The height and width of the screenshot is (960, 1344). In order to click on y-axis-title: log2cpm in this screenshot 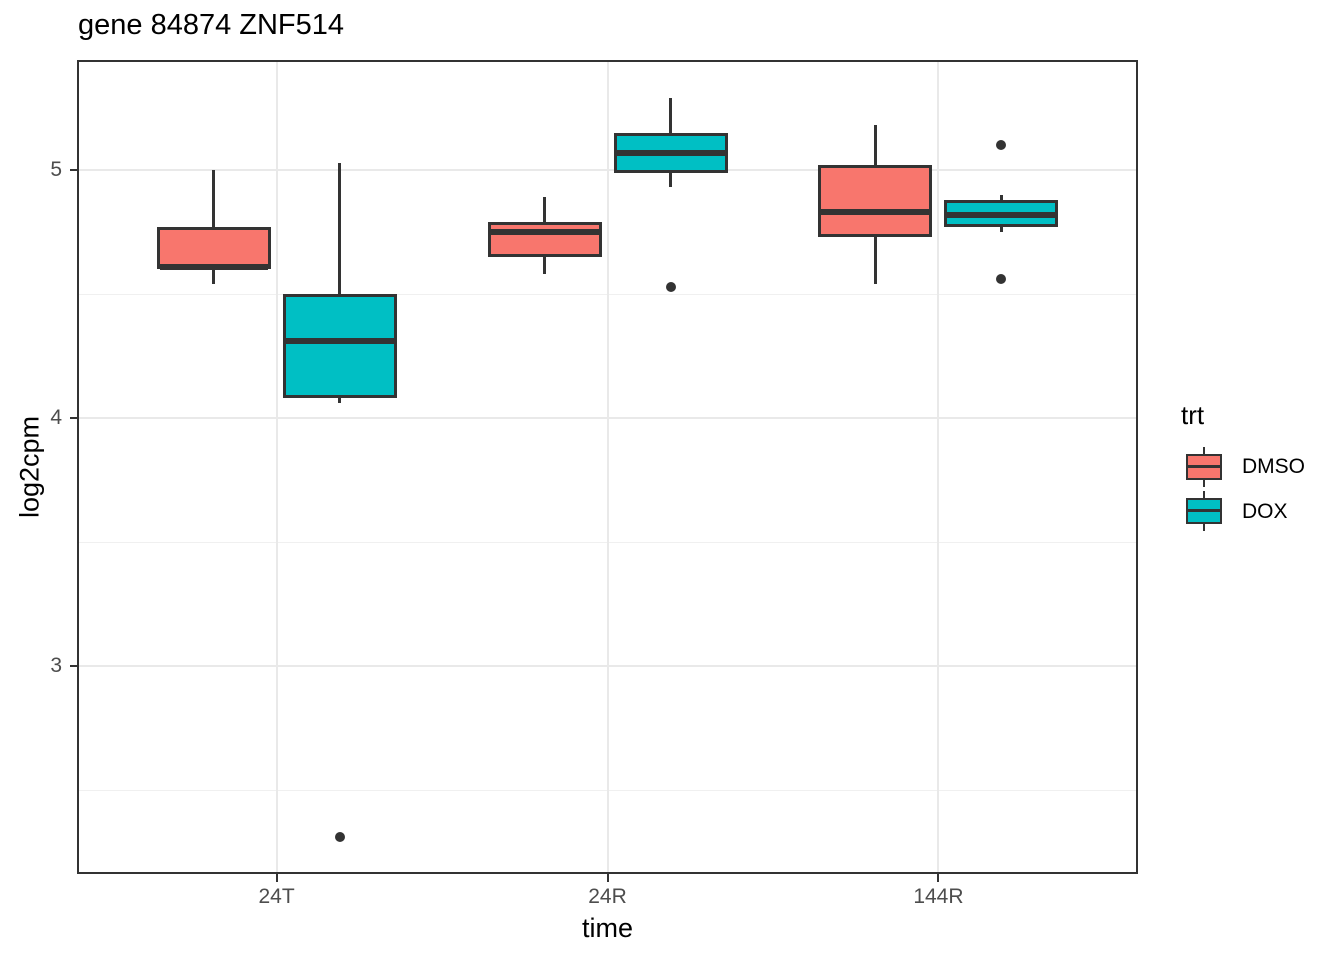, I will do `click(29, 467)`.